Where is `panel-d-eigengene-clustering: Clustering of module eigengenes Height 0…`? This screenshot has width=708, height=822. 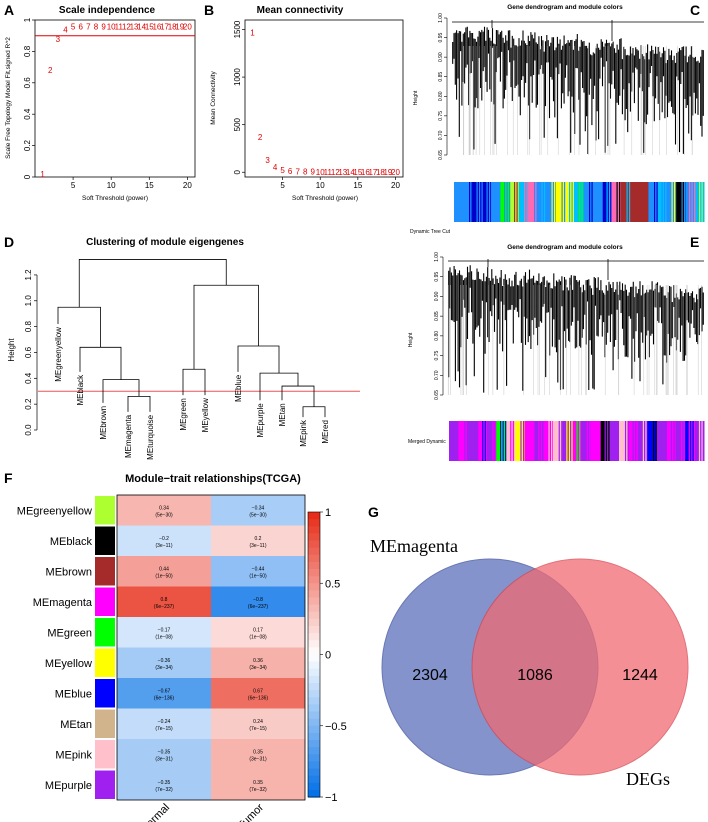
panel-d-eigengene-clustering: Clustering of module eigengenes Height 0… is located at coordinates (183, 348).